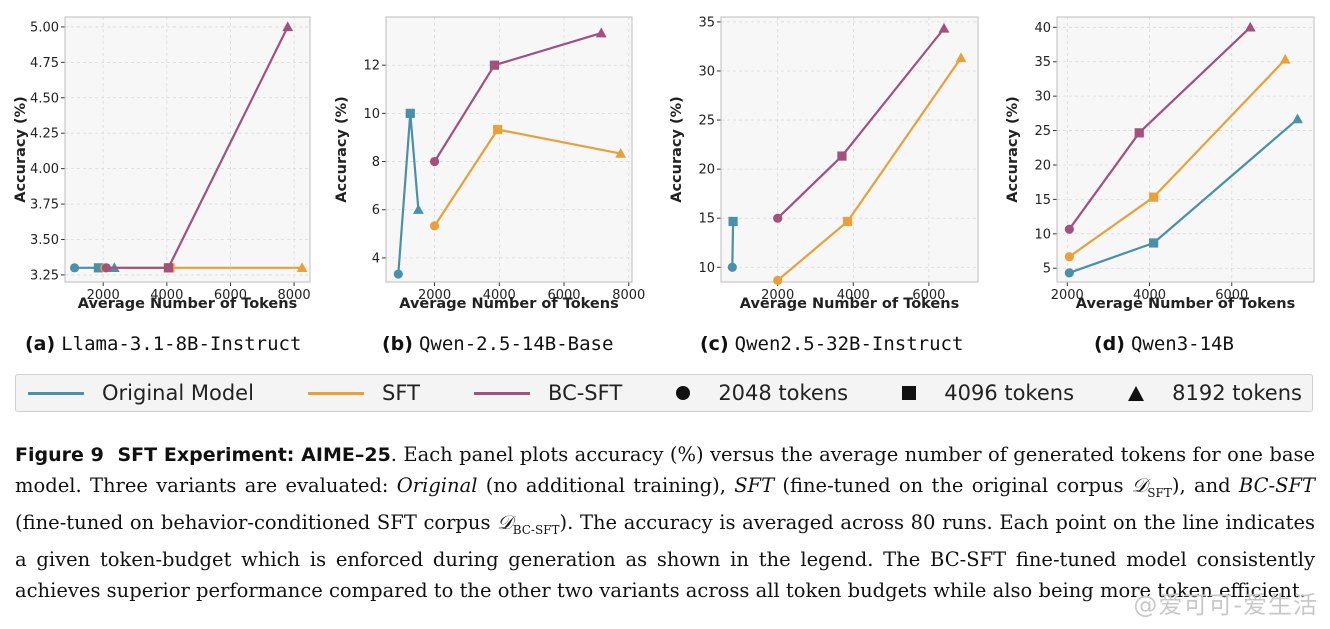 This screenshot has width=1330, height=629. What do you see at coordinates (683, 393) in the screenshot?
I see `circle-marker-icon` at bounding box center [683, 393].